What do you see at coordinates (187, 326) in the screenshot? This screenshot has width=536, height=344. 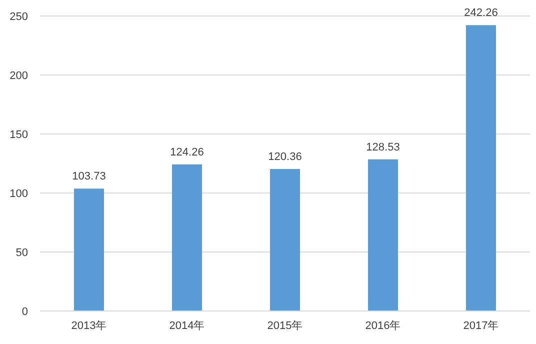 I see `x-tick-label: 2014年` at bounding box center [187, 326].